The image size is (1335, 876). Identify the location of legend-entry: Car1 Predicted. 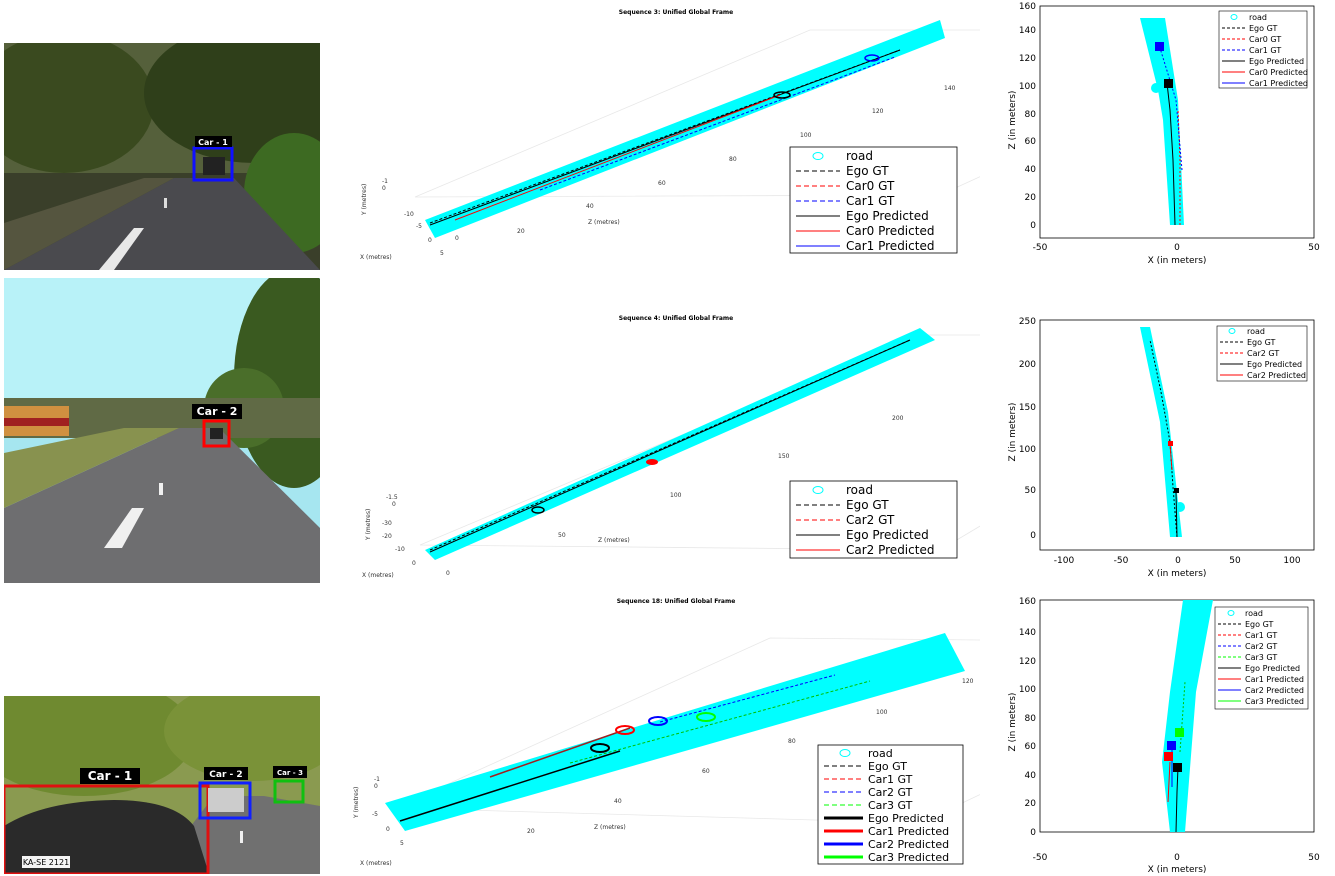
(1274, 679).